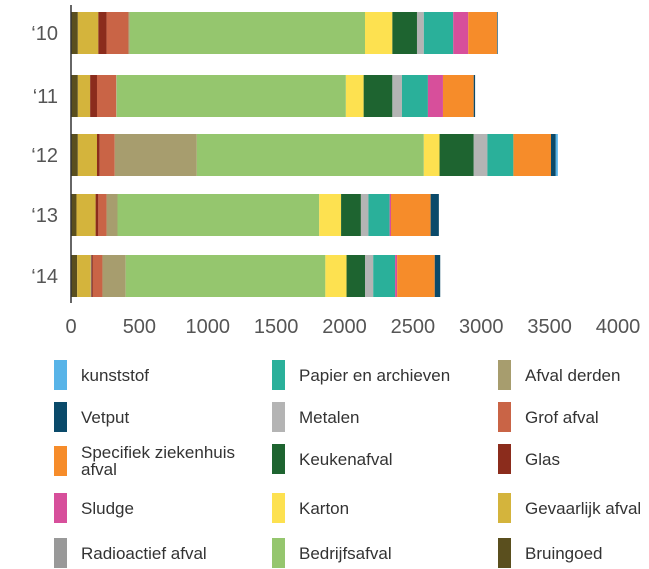  Describe the element at coordinates (139, 327) in the screenshot. I see `x-tick-label: 500` at that location.